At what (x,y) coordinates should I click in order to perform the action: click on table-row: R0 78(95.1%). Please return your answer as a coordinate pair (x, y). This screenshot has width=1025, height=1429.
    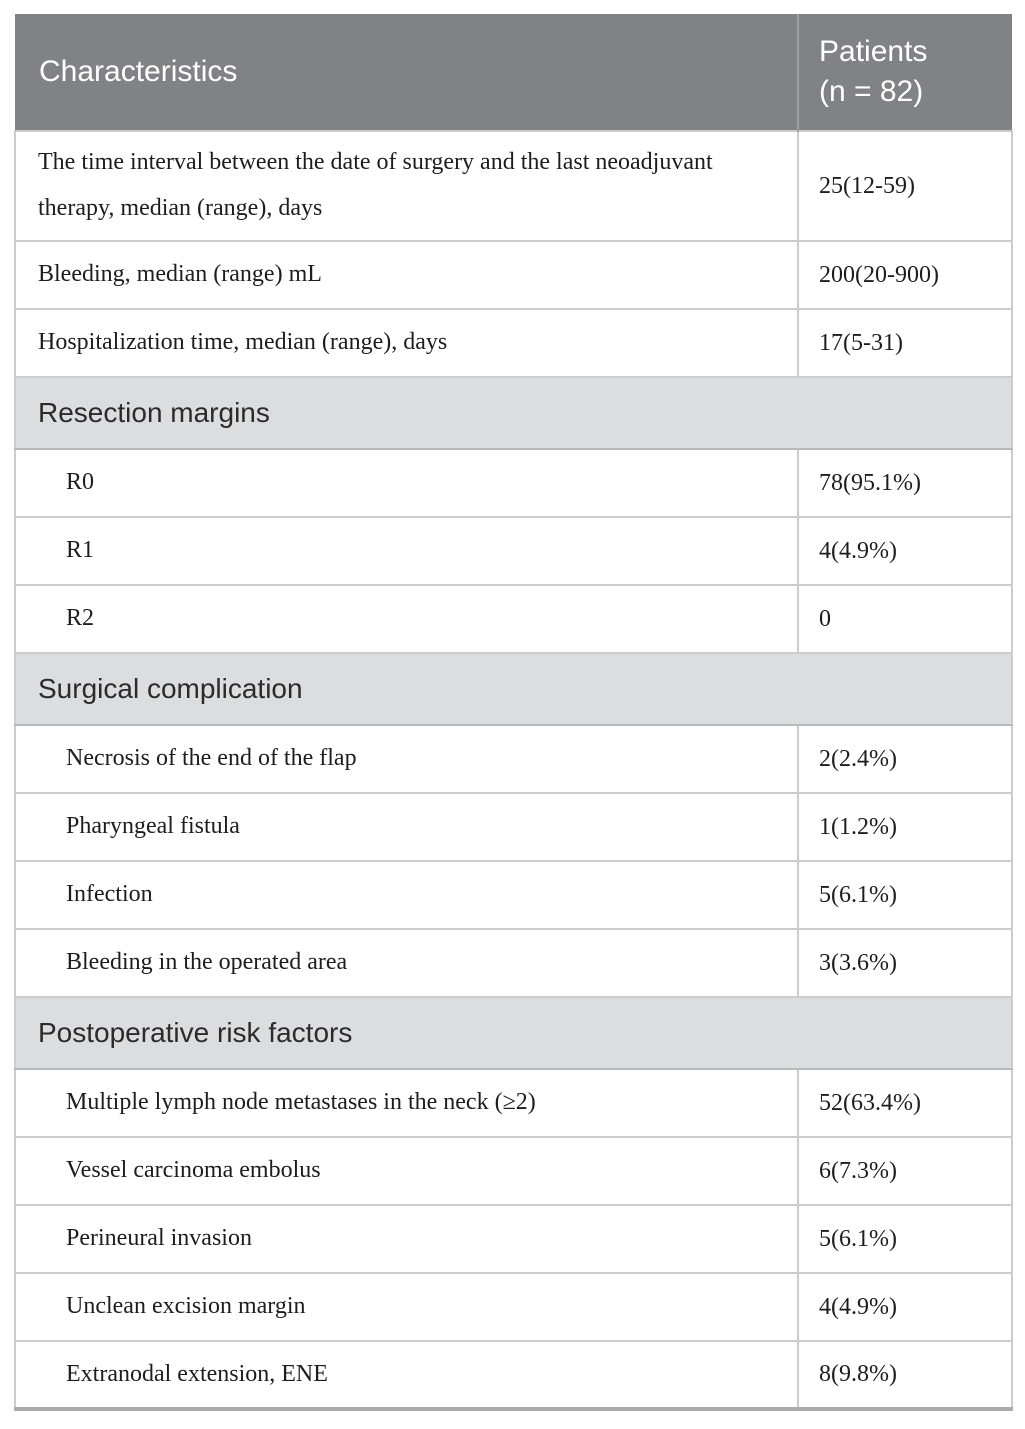
    Looking at the image, I should click on (513, 483).